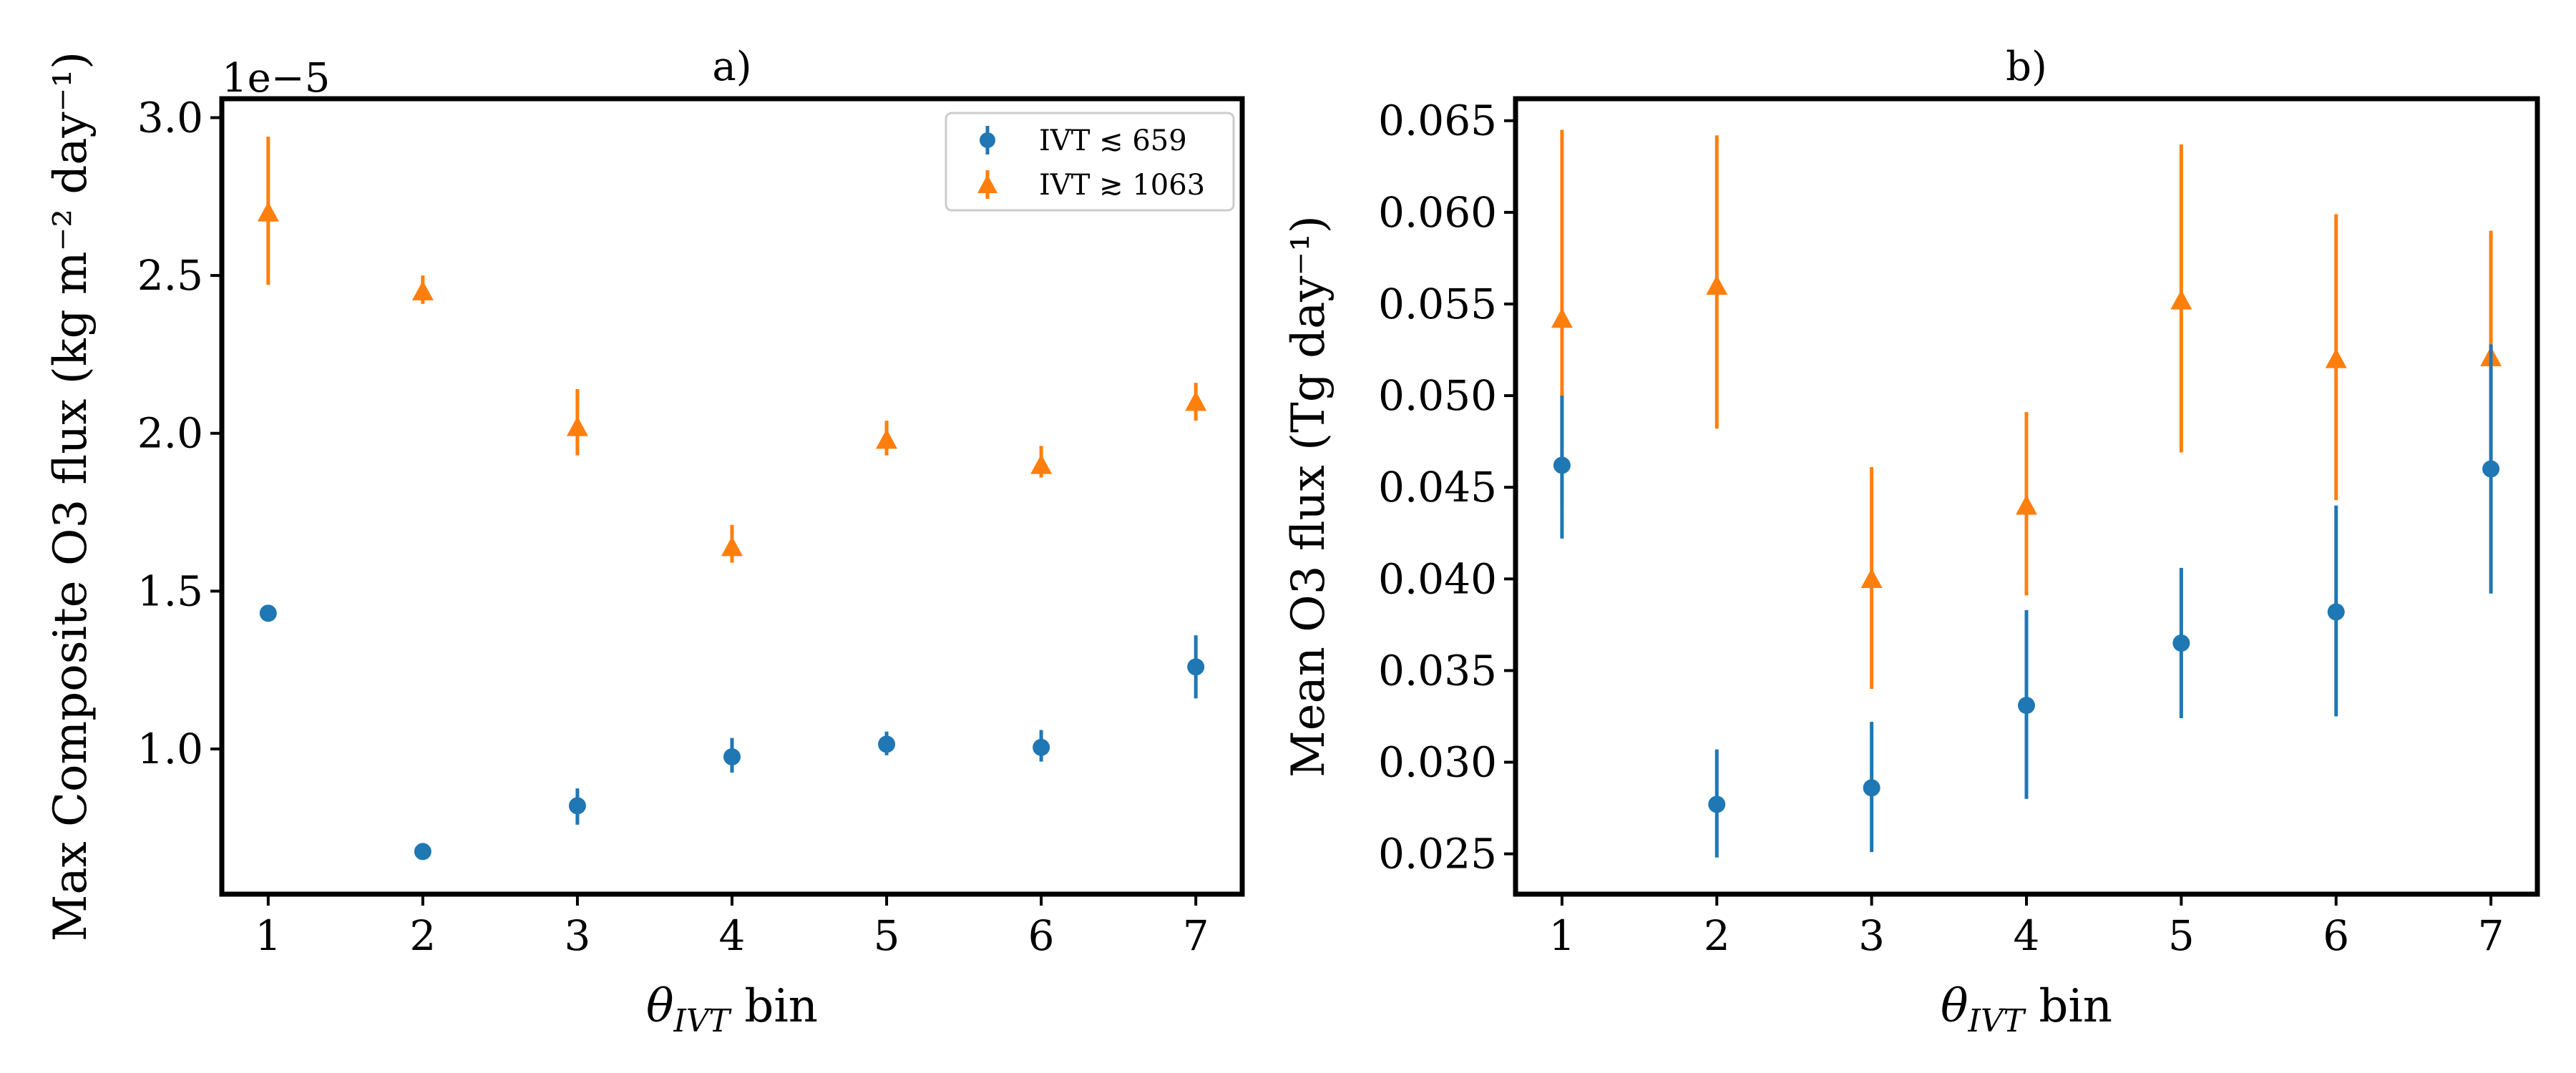 The height and width of the screenshot is (1073, 2576). What do you see at coordinates (1122, 185) in the screenshot?
I see `legend-label: IVT ≳ 1063` at bounding box center [1122, 185].